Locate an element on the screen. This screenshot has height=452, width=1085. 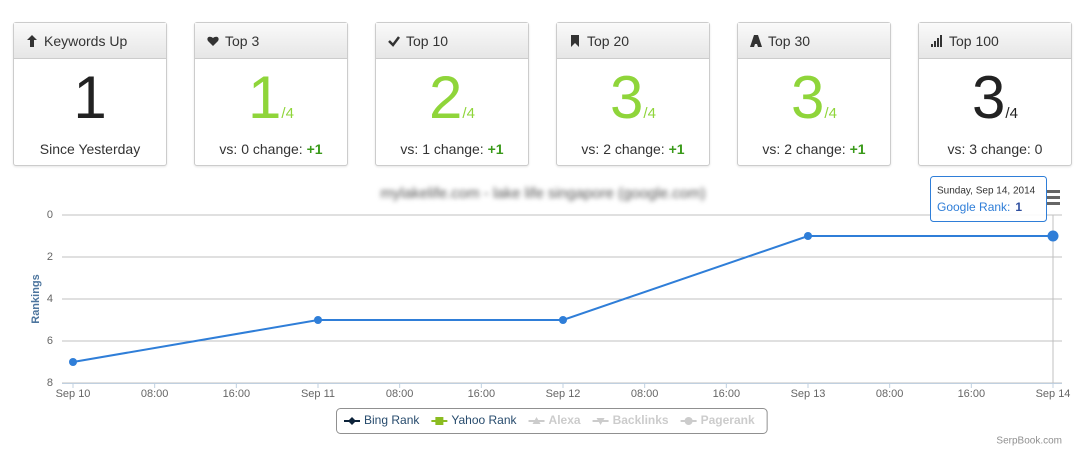
legend-label: Backlinks is located at coordinates (641, 420).